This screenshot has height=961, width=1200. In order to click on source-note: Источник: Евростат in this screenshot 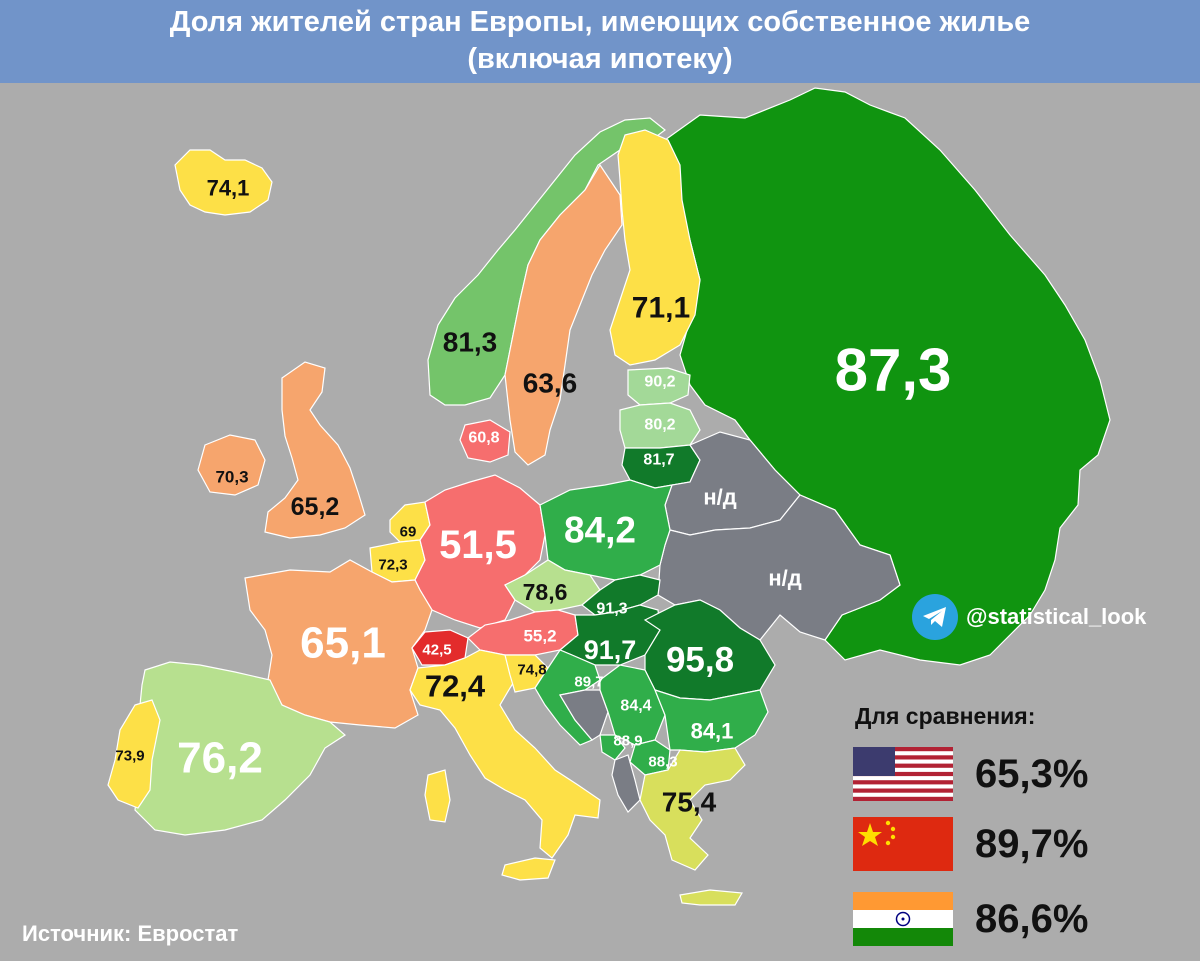, I will do `click(130, 933)`.